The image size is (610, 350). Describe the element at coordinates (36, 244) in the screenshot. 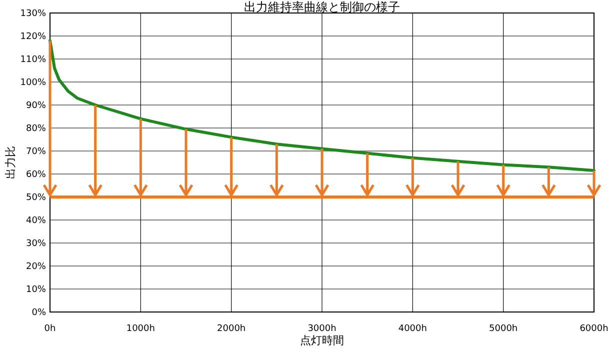

I see `y-tick-label: 30%` at that location.